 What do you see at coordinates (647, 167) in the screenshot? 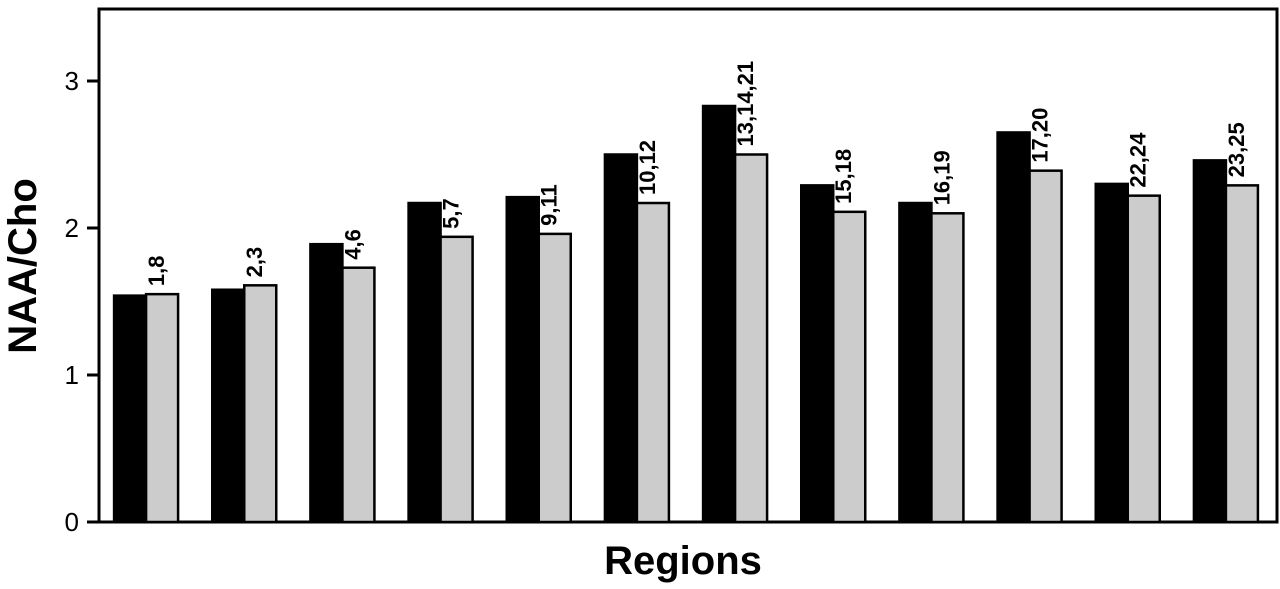
I see `region-label: 10,12` at bounding box center [647, 167].